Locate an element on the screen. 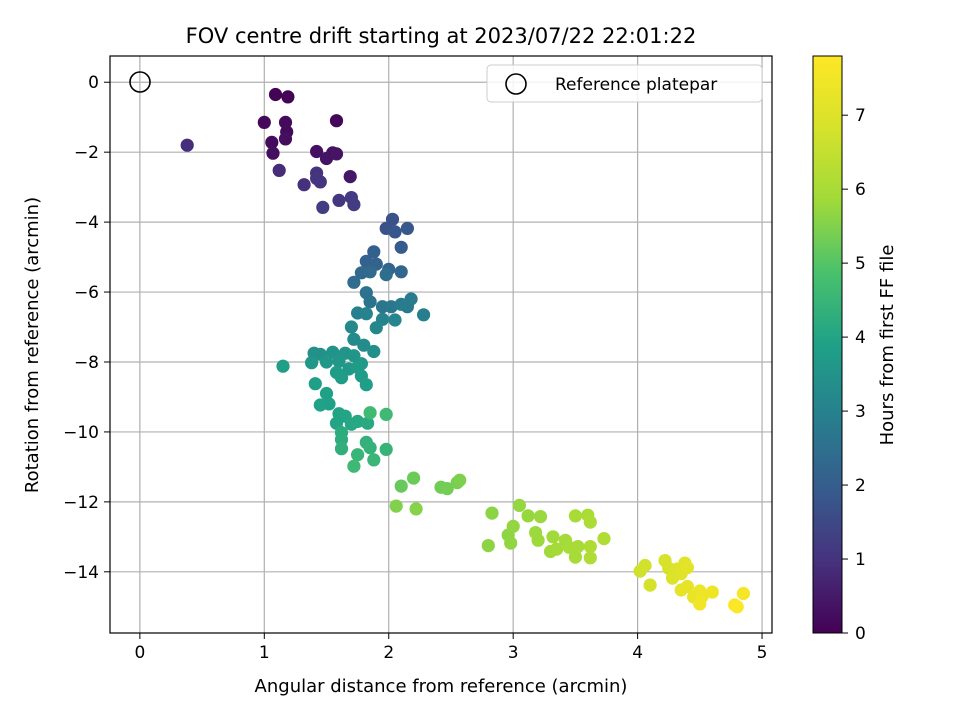 The image size is (960, 720). y-tick-label: −4 is located at coordinates (86, 223).